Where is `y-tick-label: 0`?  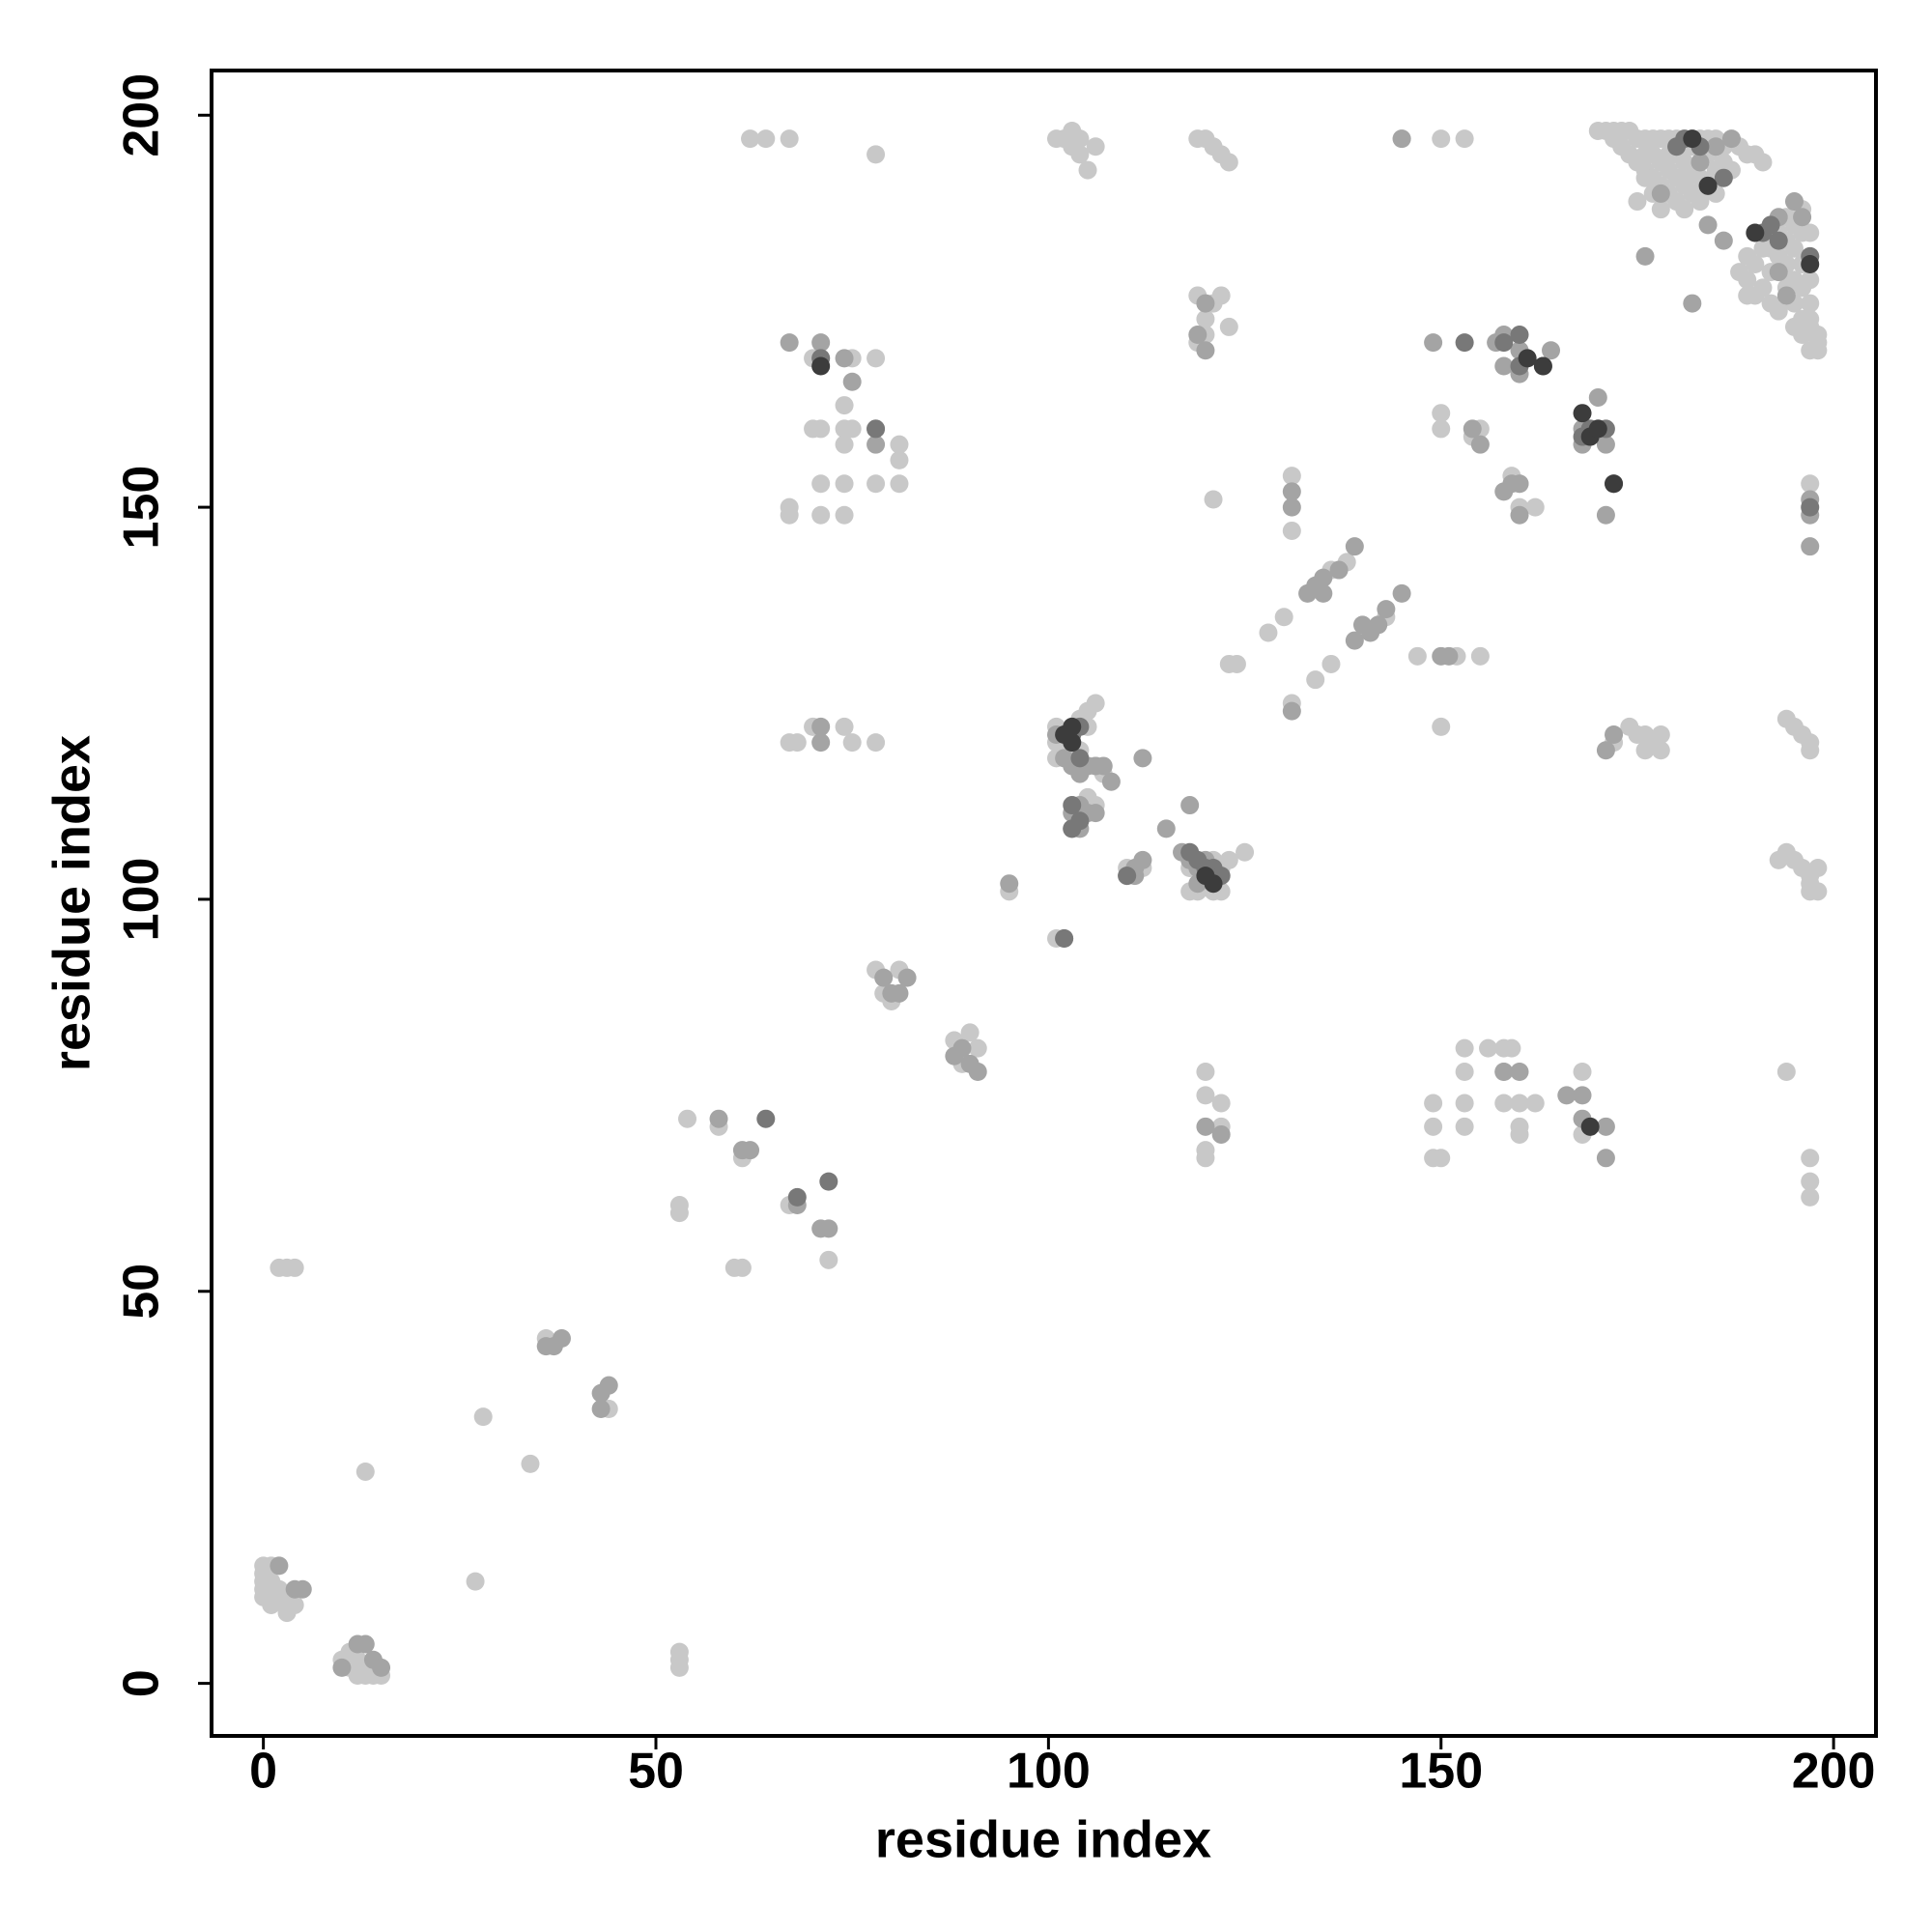
y-tick-label: 0 is located at coordinates (142, 1683).